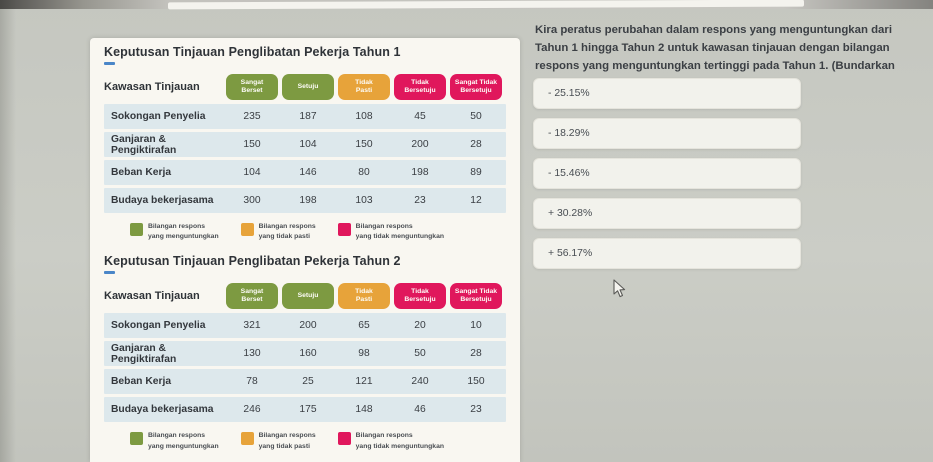 The image size is (933, 462). What do you see at coordinates (109, 63) in the screenshot?
I see `title-underline-accent` at bounding box center [109, 63].